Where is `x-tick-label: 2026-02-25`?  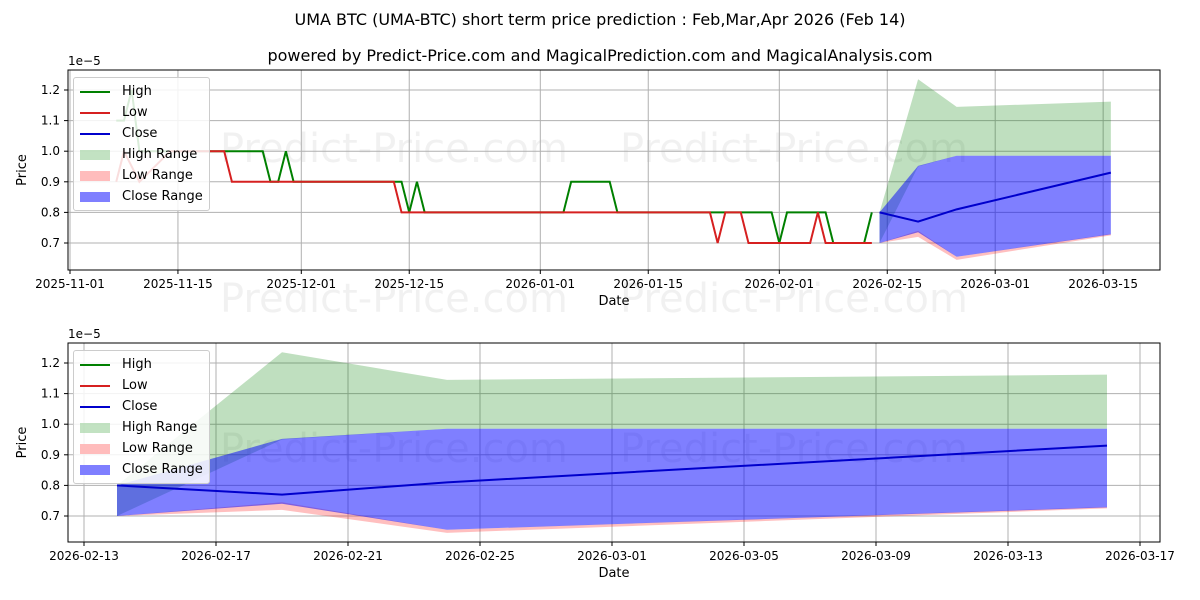
x-tick-label: 2026-02-25 is located at coordinates (480, 556).